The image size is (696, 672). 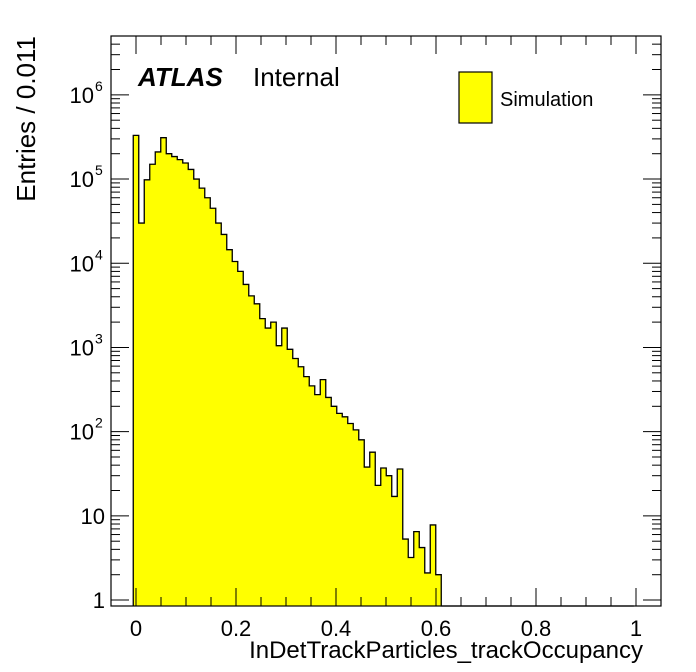 I want to click on y-tick-label: 1, so click(x=99, y=600).